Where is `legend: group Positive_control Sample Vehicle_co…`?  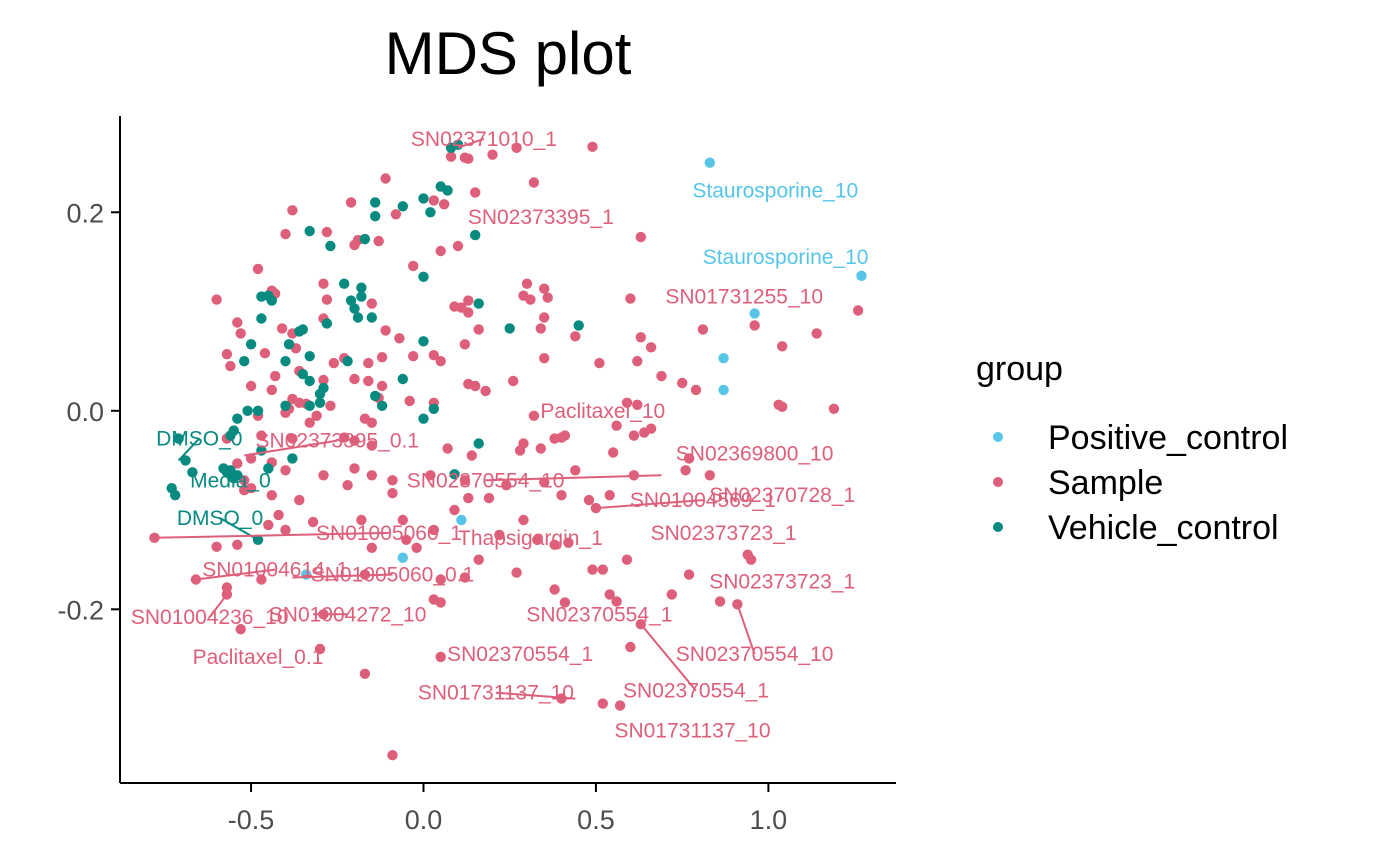
legend: group Positive_control Sample Vehicle_co… is located at coordinates (1132, 448).